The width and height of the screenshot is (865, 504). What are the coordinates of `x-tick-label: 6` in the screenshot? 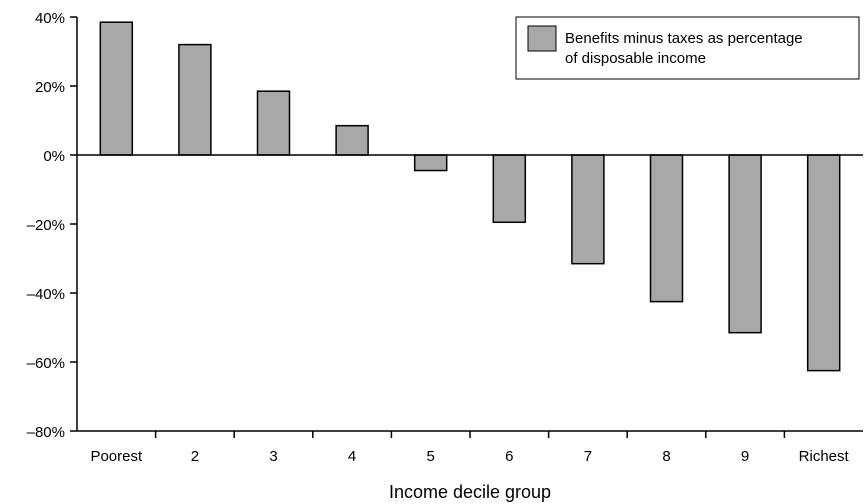 It's located at (509, 456).